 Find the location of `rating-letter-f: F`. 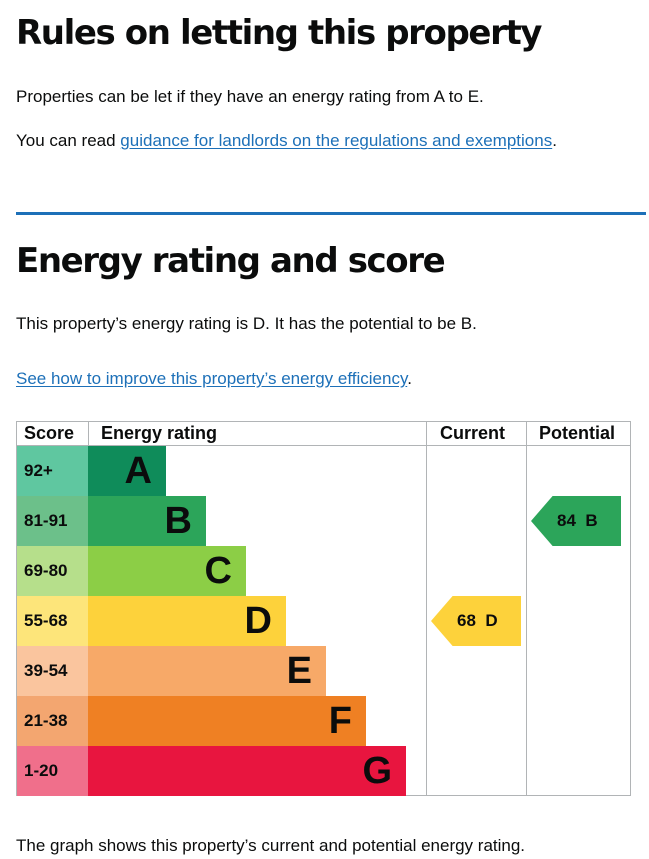

rating-letter-f: F is located at coordinates (340, 721).